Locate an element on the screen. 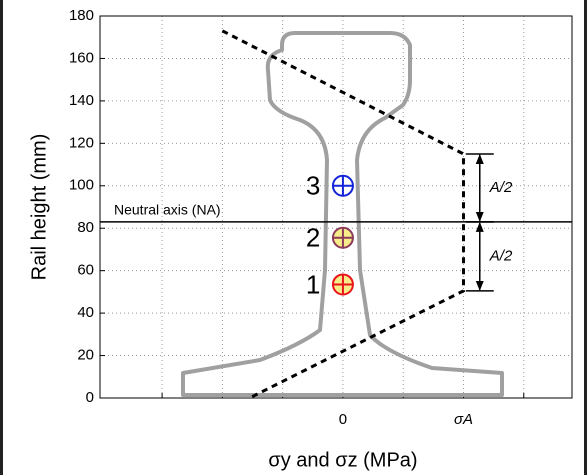 Image resolution: width=587 pixels, height=475 pixels. x-tick-label: 0 is located at coordinates (343, 419).